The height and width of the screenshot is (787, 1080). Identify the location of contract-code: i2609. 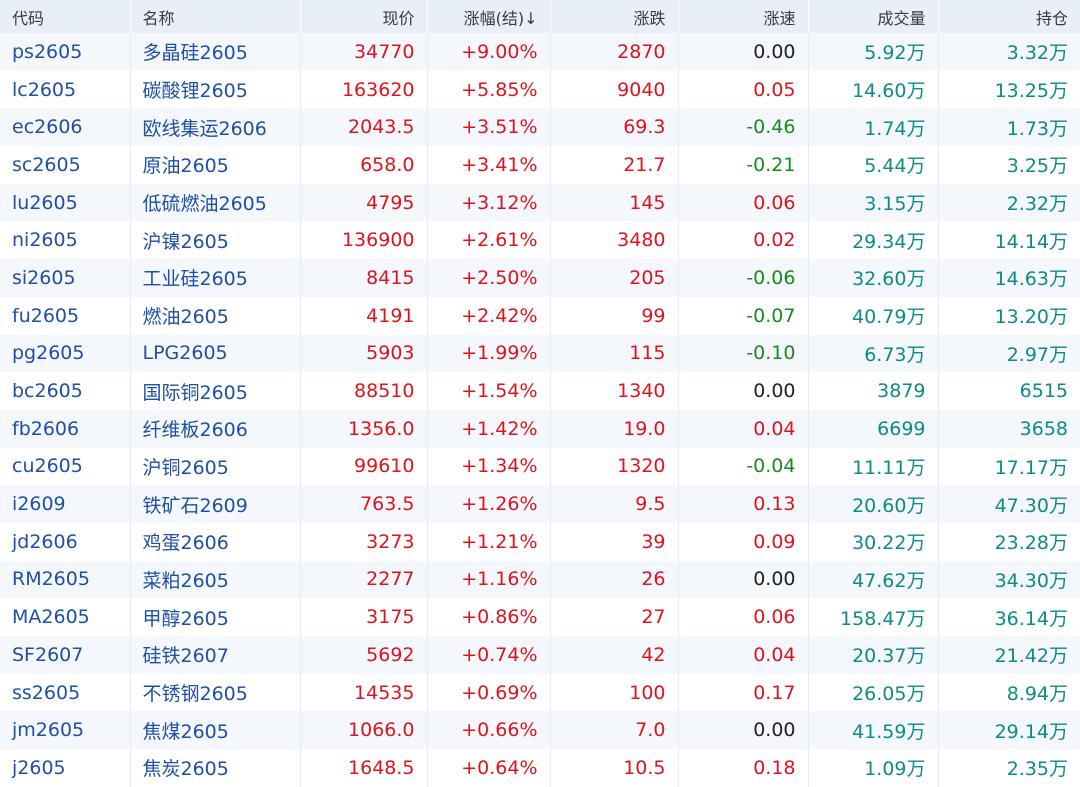
(65, 504).